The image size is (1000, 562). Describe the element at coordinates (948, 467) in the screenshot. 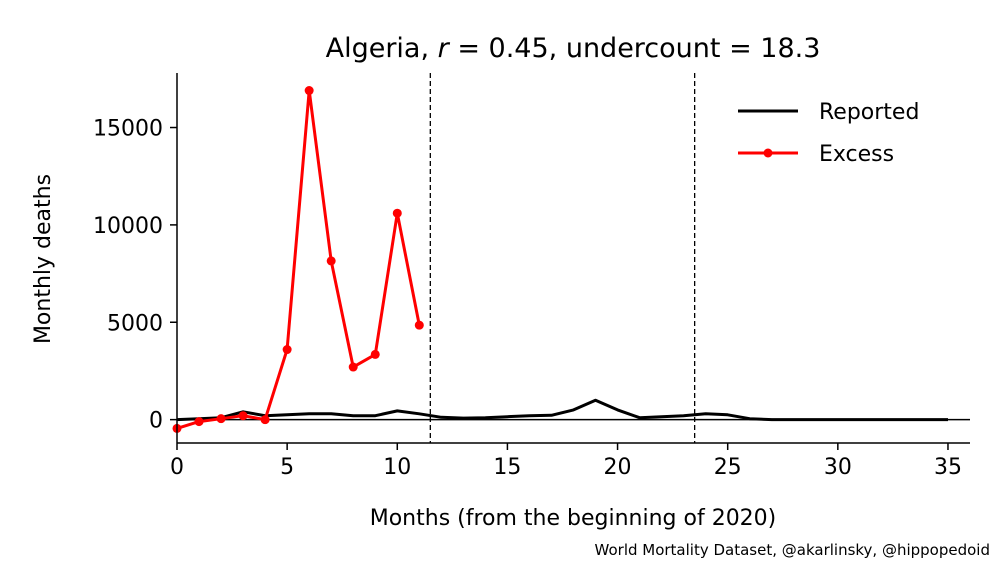

I see `x-tick-label: 35` at that location.